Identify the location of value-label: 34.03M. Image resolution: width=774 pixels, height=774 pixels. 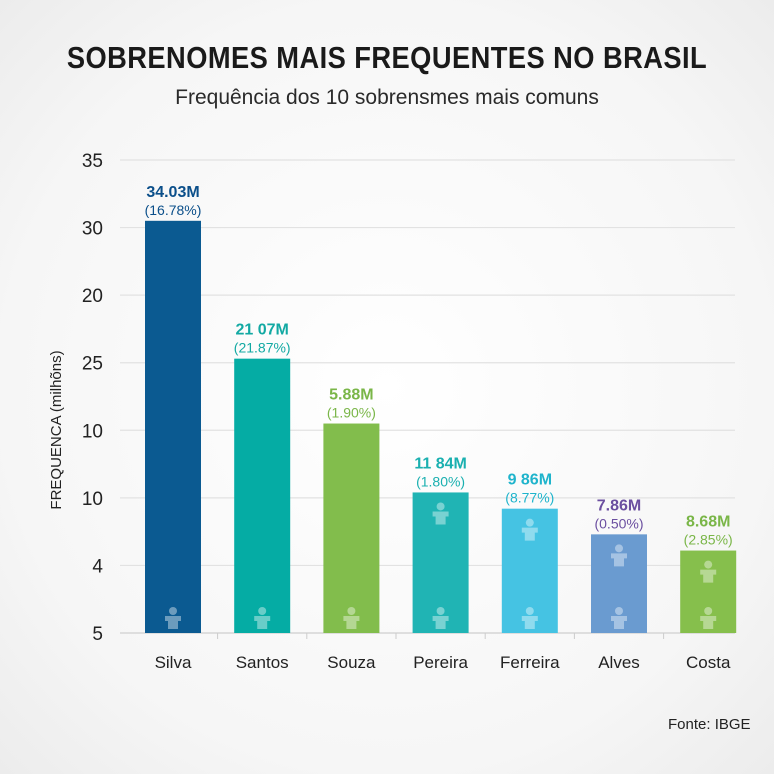
(172, 192).